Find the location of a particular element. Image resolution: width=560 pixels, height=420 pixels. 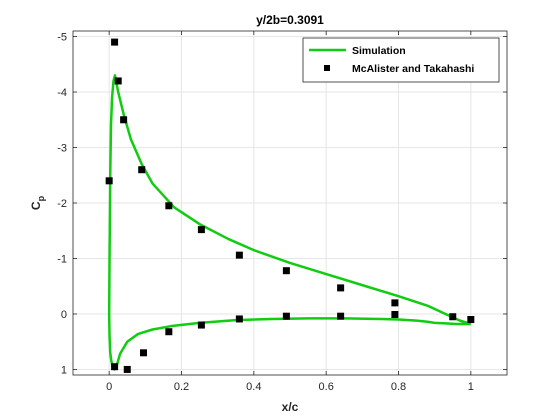

y-tick-label: -5 is located at coordinates (62, 38).